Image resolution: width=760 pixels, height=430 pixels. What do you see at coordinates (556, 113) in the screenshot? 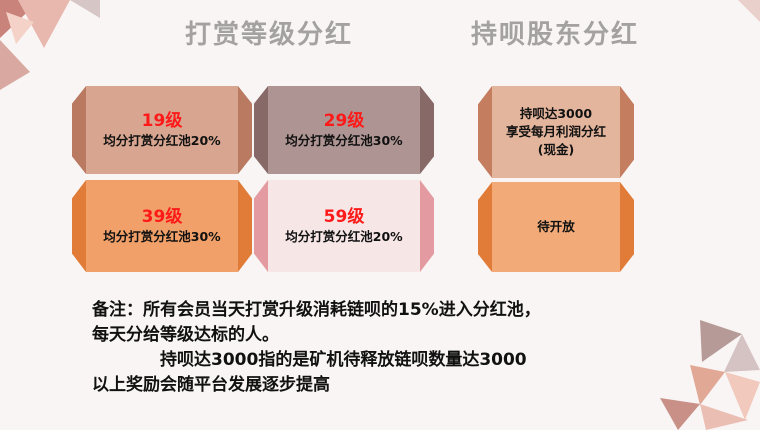
I see `holder-line: 持呗达3000` at bounding box center [556, 113].